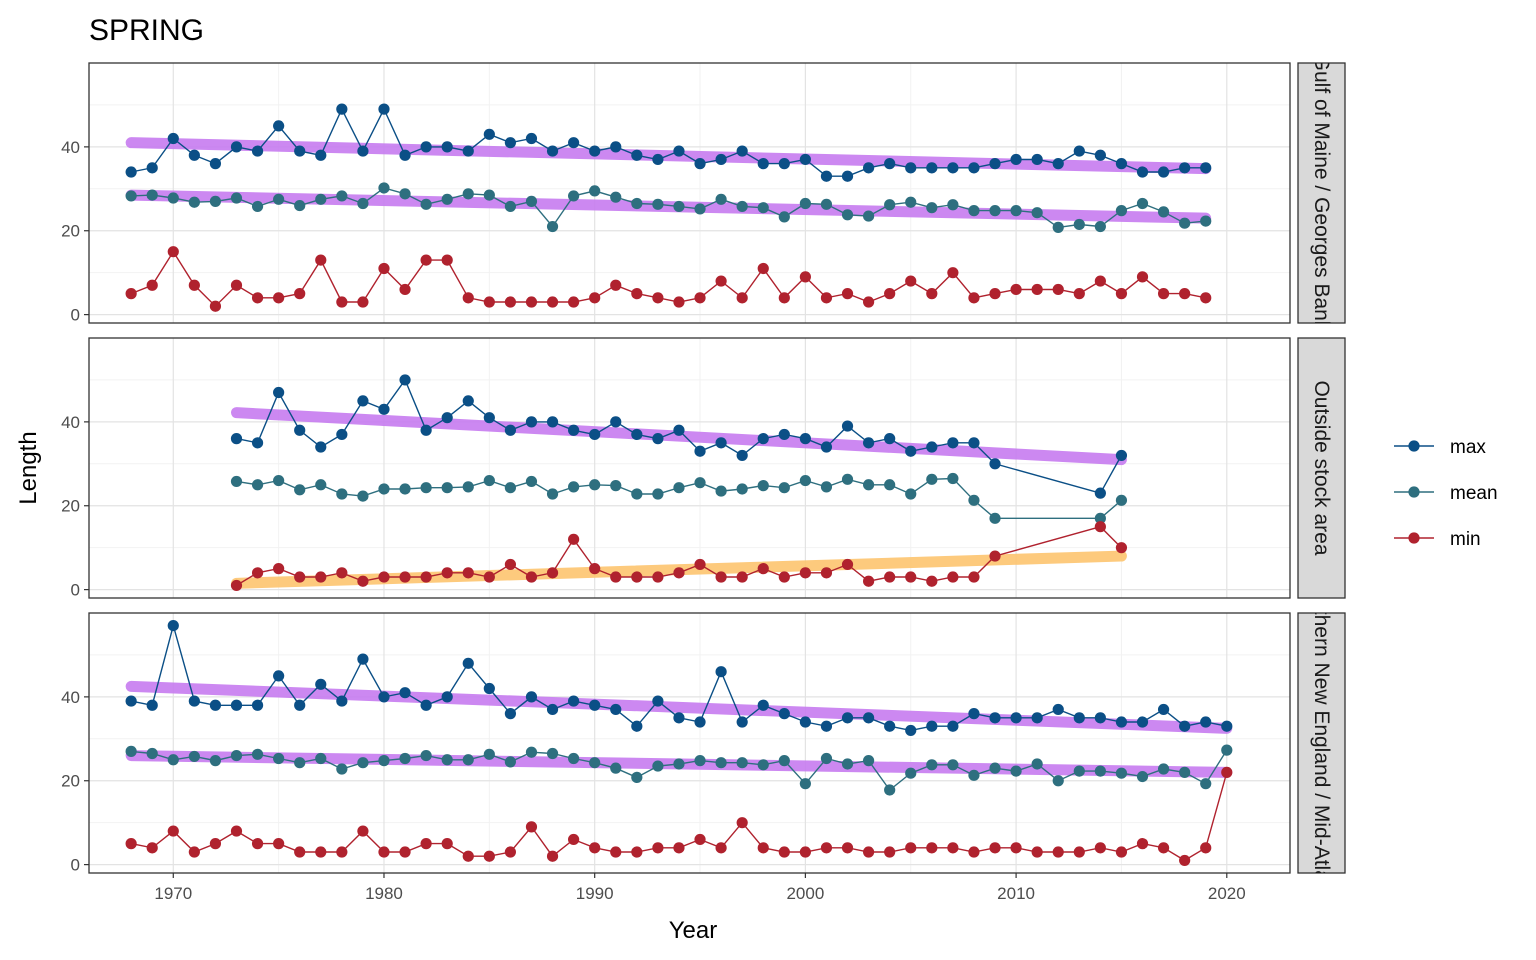 The width and height of the screenshot is (1536, 960). Describe the element at coordinates (678, 436) in the screenshot. I see `trend-line-max` at that location.